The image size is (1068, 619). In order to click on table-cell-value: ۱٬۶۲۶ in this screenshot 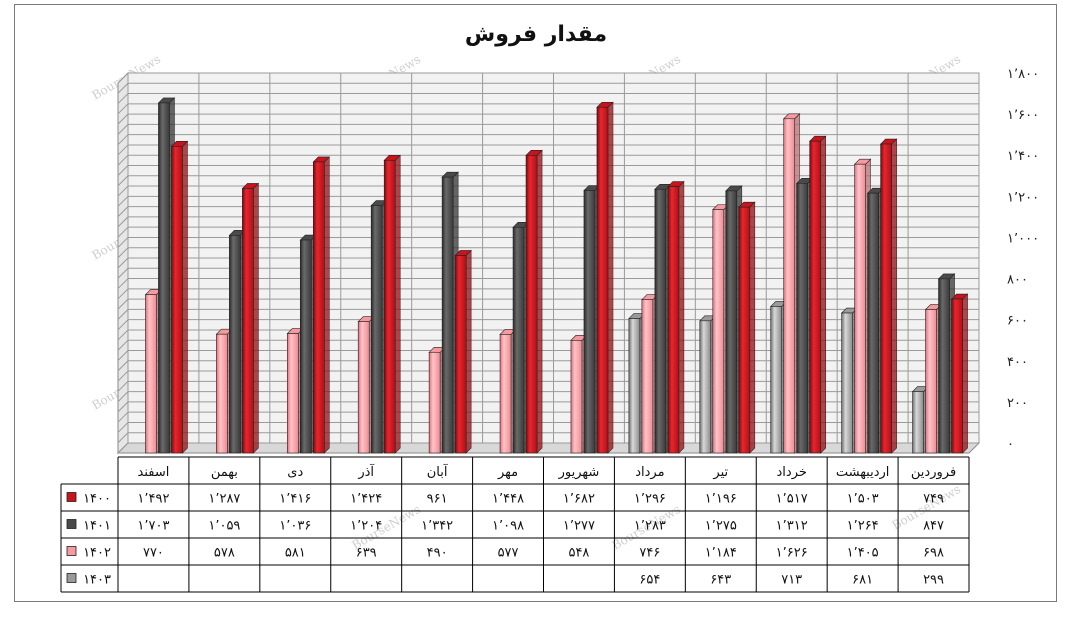, I will do `click(792, 553)`.